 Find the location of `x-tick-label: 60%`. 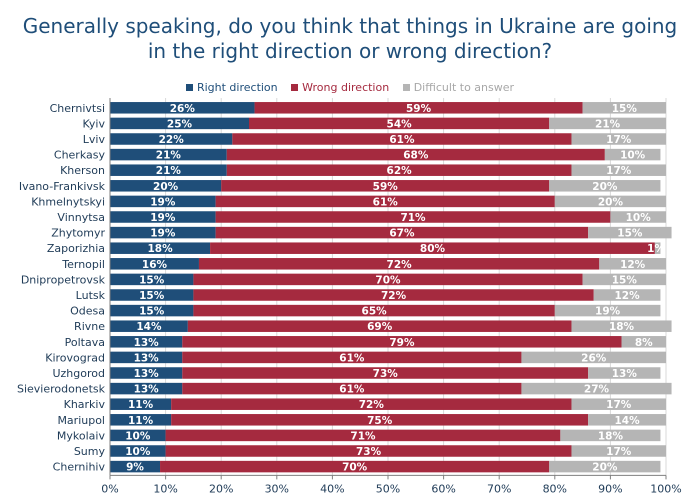

x-tick-label: 60% is located at coordinates (443, 488).